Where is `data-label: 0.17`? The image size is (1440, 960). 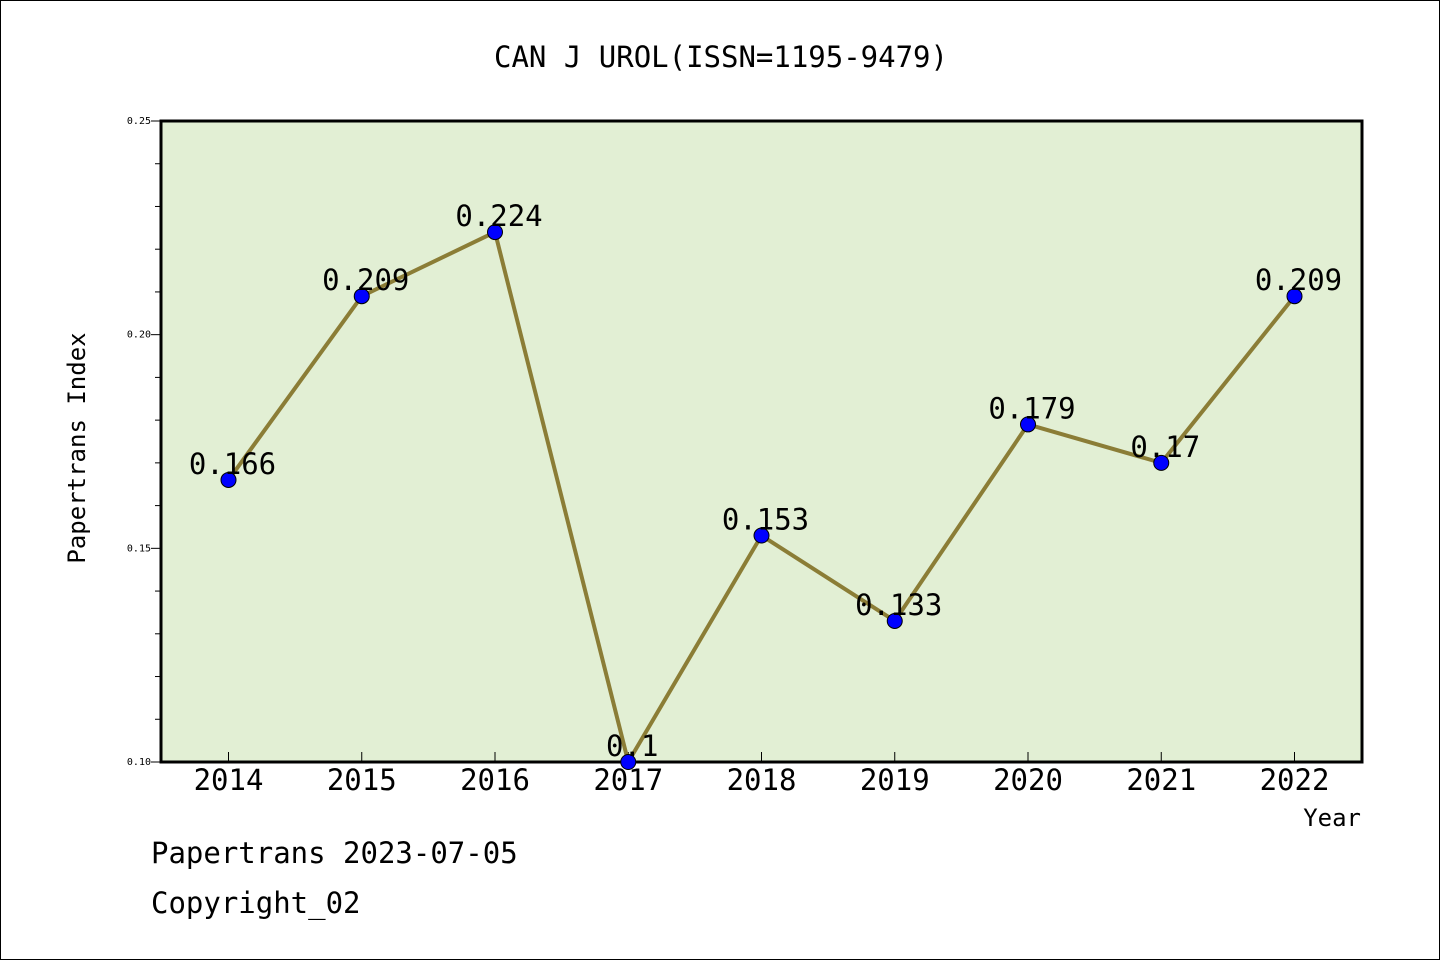
data-label: 0.17 is located at coordinates (1165, 447).